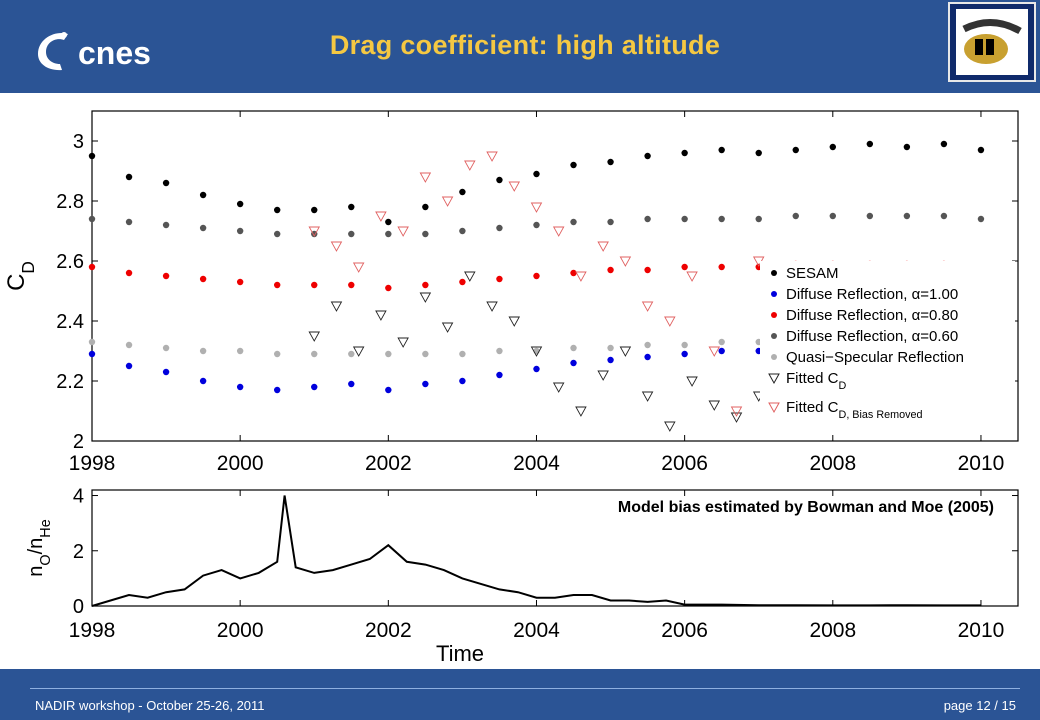  What do you see at coordinates (92, 463) in the screenshot?
I see `top-x-tick-label: 1998` at bounding box center [92, 463].